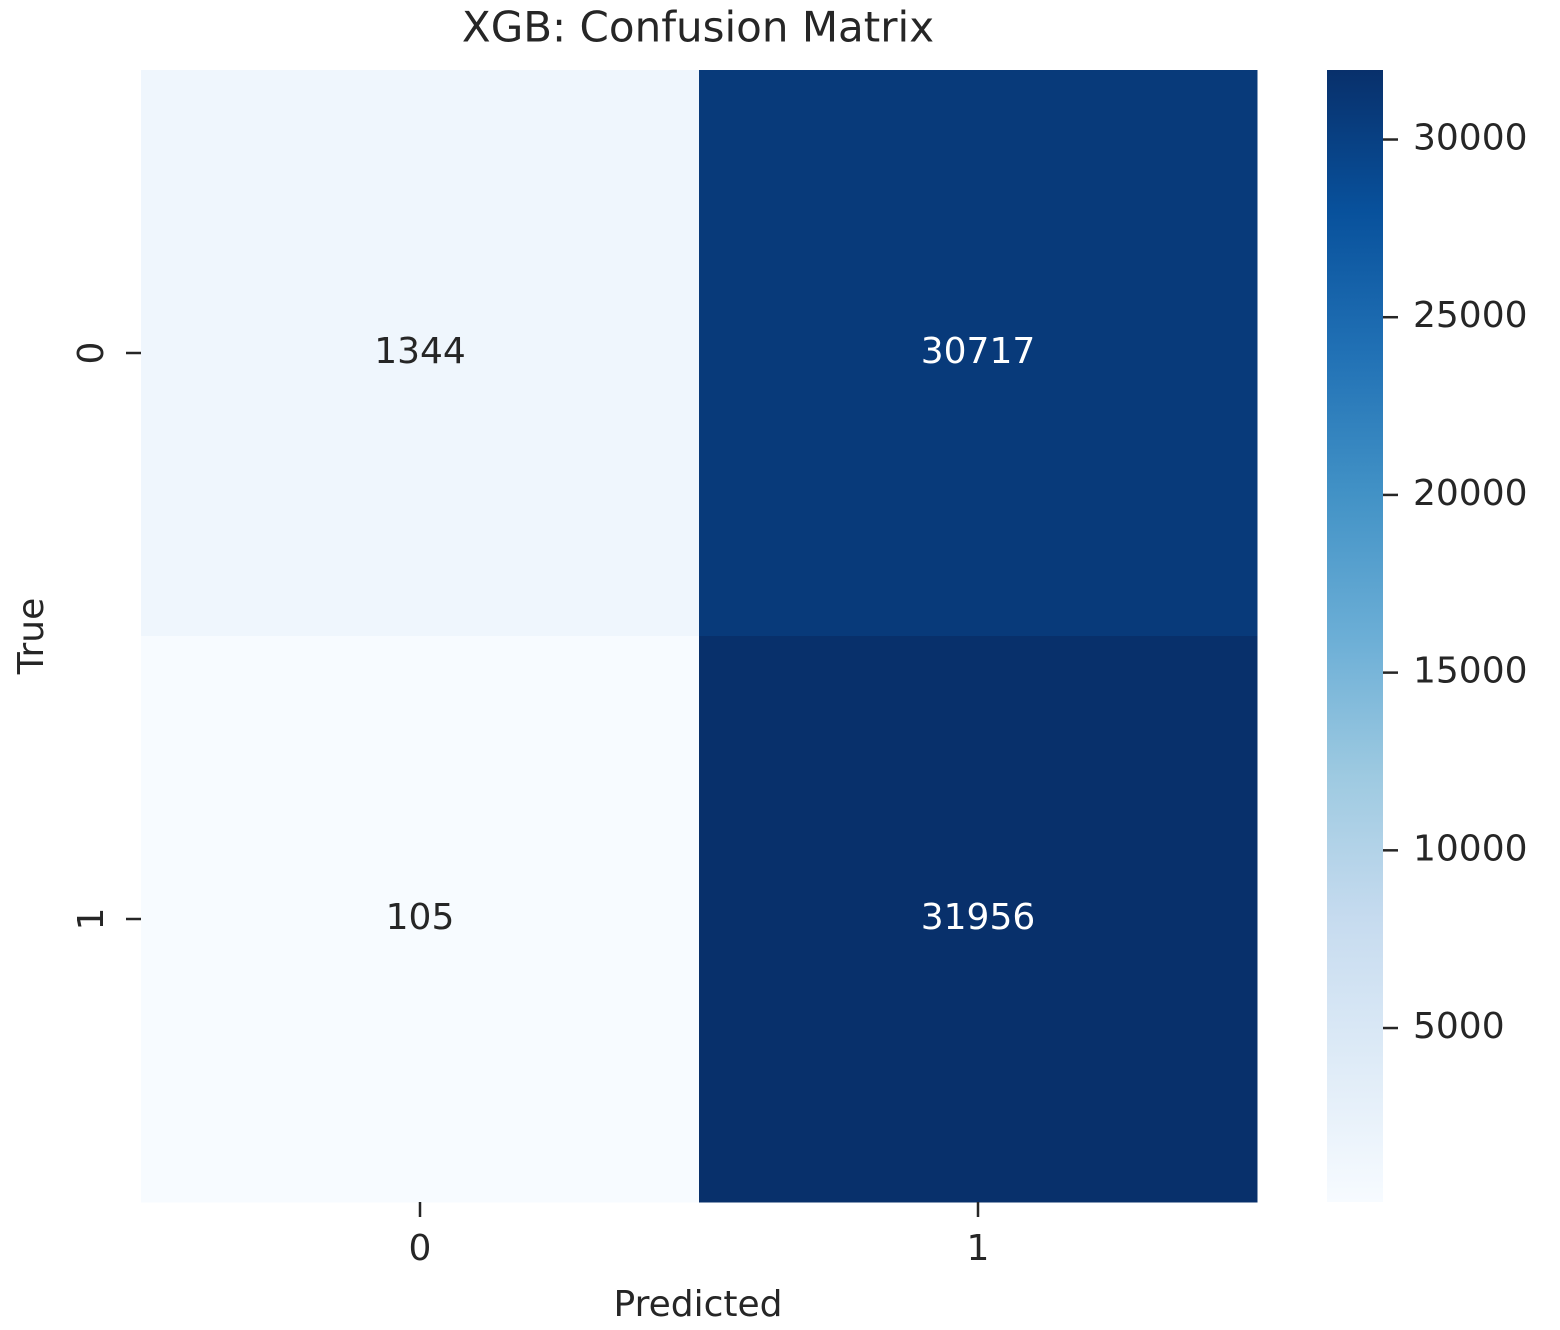 This screenshot has height=1330, width=1560. Describe the element at coordinates (978, 1248) in the screenshot. I see `x-tick-label: 1` at that location.